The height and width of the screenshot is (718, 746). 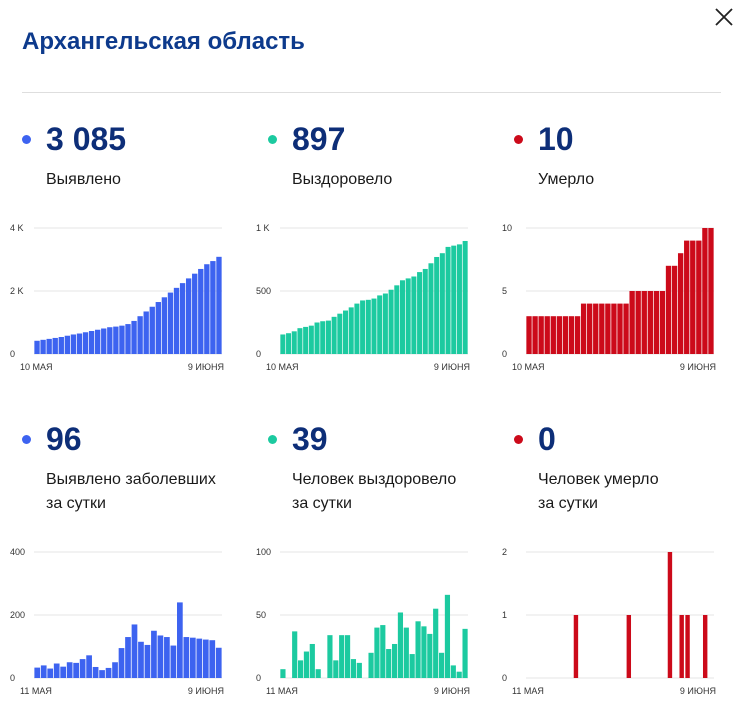 I want to click on y-tick-label: 1, so click(x=504, y=615).